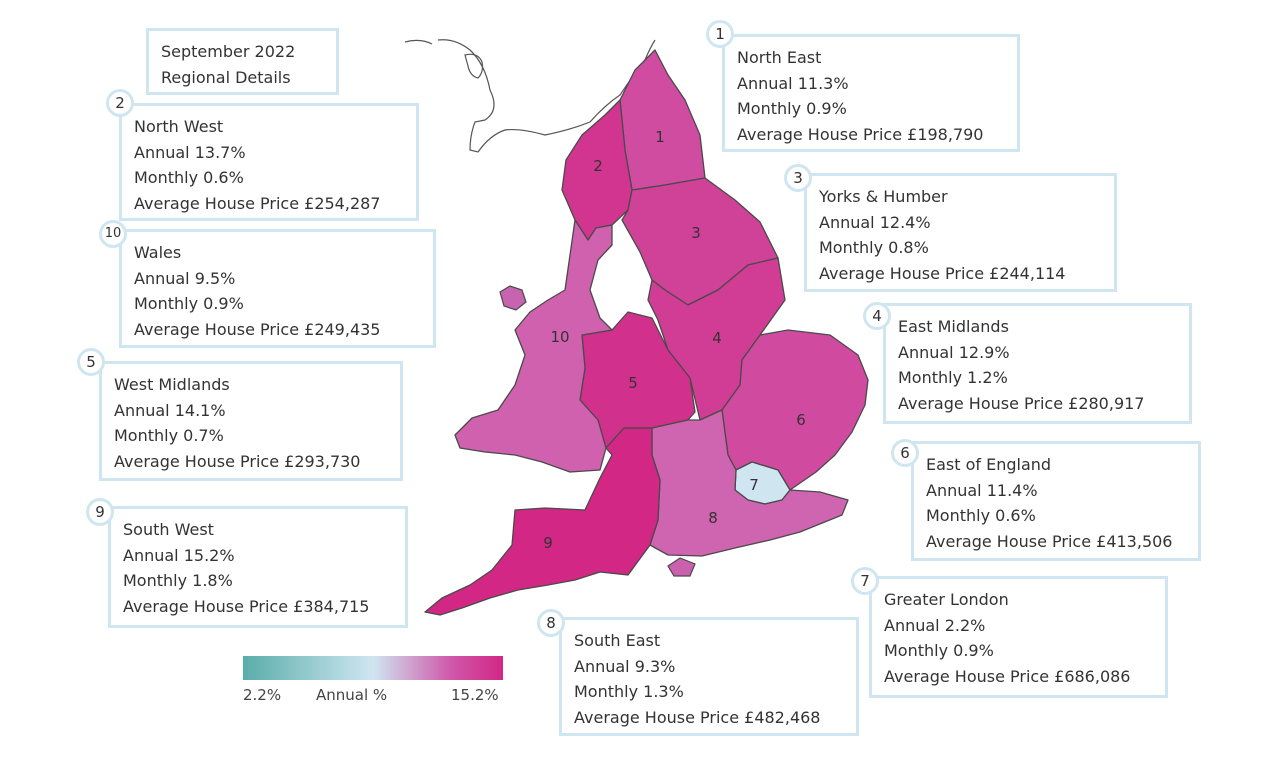  Describe the element at coordinates (681, 567) in the screenshot. I see `isle-of-wight` at that location.